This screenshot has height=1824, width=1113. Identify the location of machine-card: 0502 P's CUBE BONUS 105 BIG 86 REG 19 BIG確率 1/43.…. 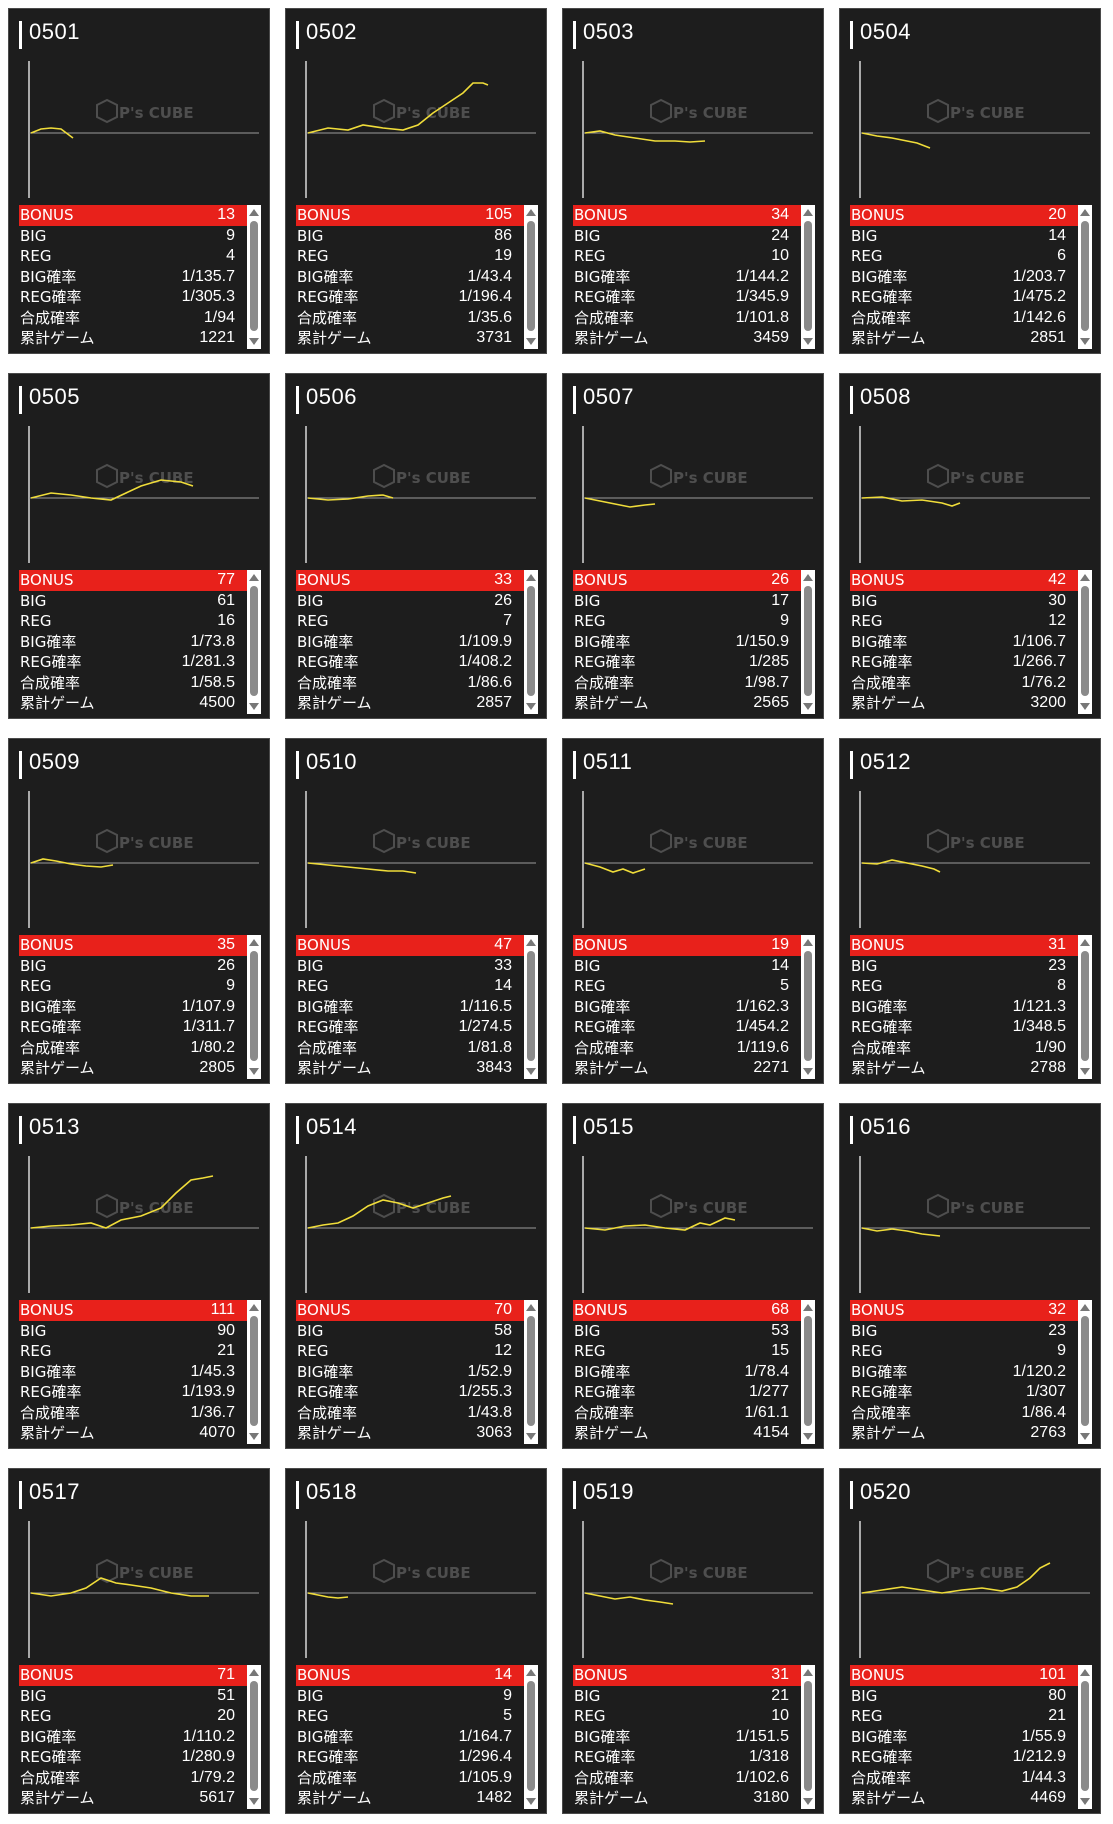
(416, 181).